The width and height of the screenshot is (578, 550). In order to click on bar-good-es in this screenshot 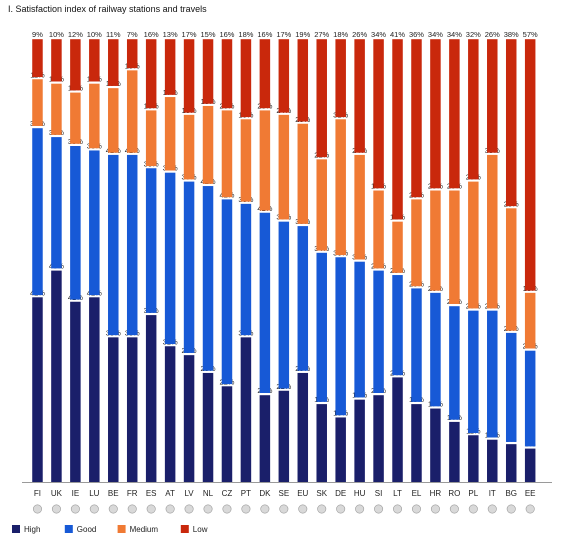, I will do `click(151, 240)`.